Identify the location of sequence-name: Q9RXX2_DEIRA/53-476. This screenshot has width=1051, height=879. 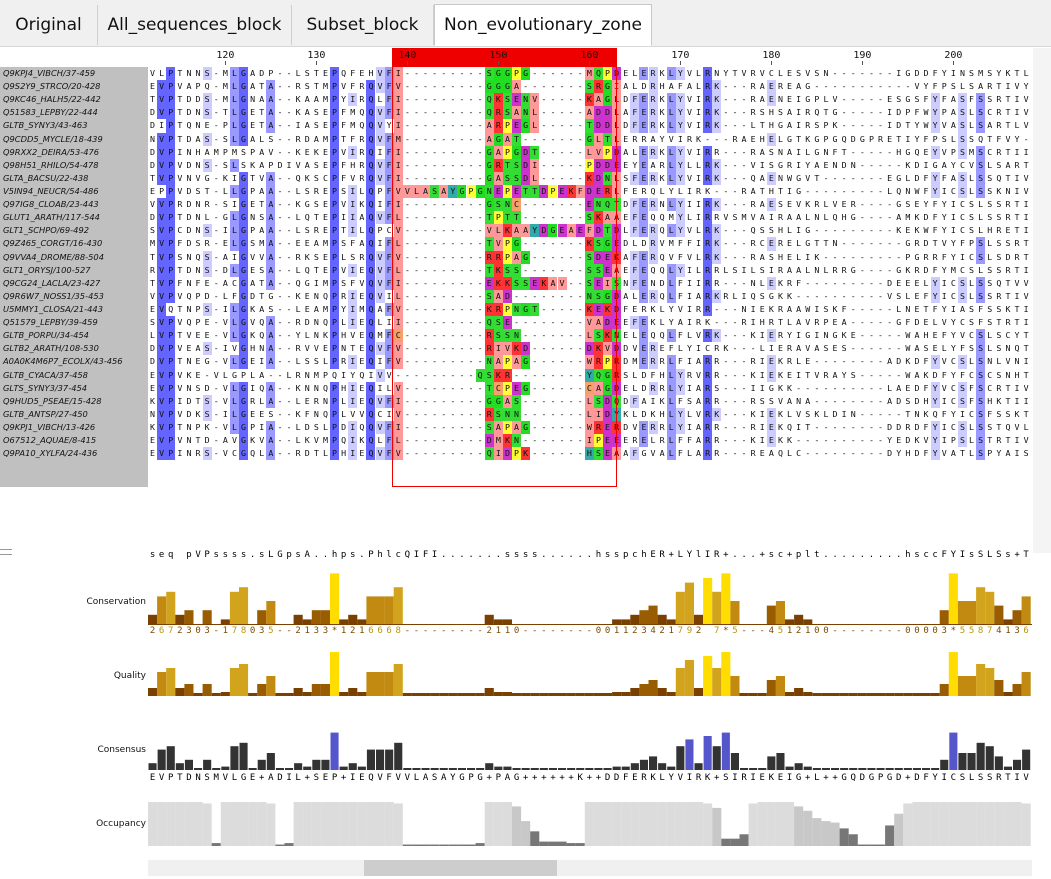
(51, 151).